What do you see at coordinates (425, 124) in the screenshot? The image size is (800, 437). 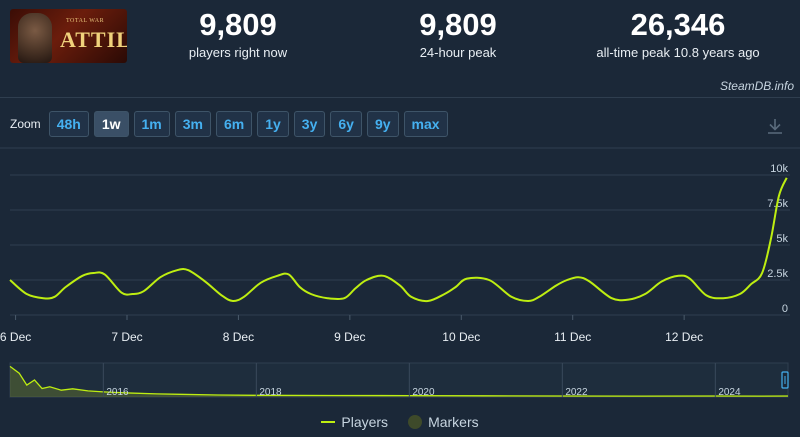 I see `zoom-button-max: max` at bounding box center [425, 124].